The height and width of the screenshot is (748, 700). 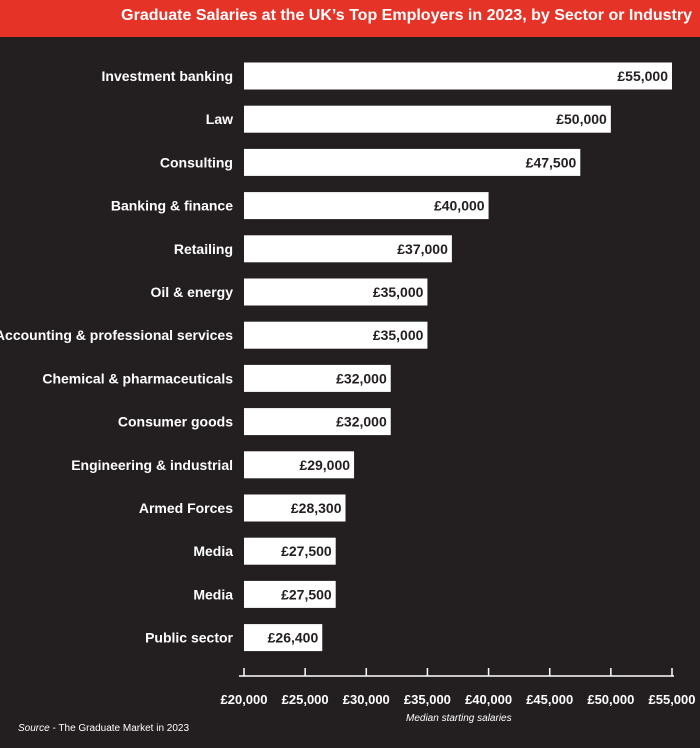 What do you see at coordinates (172, 206) in the screenshot?
I see `category-label: Banking & finance` at bounding box center [172, 206].